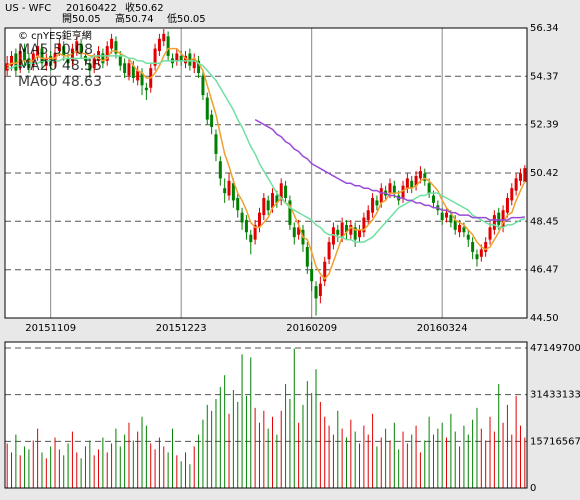 The height and width of the screenshot is (500, 580). What do you see at coordinates (389, 169) in the screenshot?
I see `ma-line` at bounding box center [389, 169].